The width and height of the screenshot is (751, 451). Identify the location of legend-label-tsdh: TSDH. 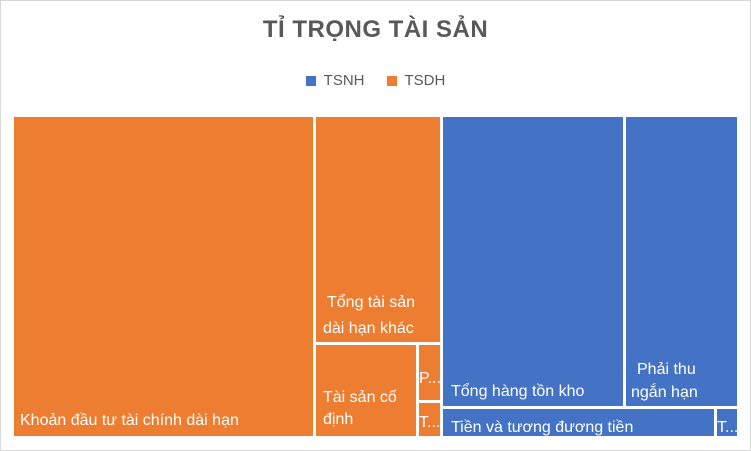
(425, 80).